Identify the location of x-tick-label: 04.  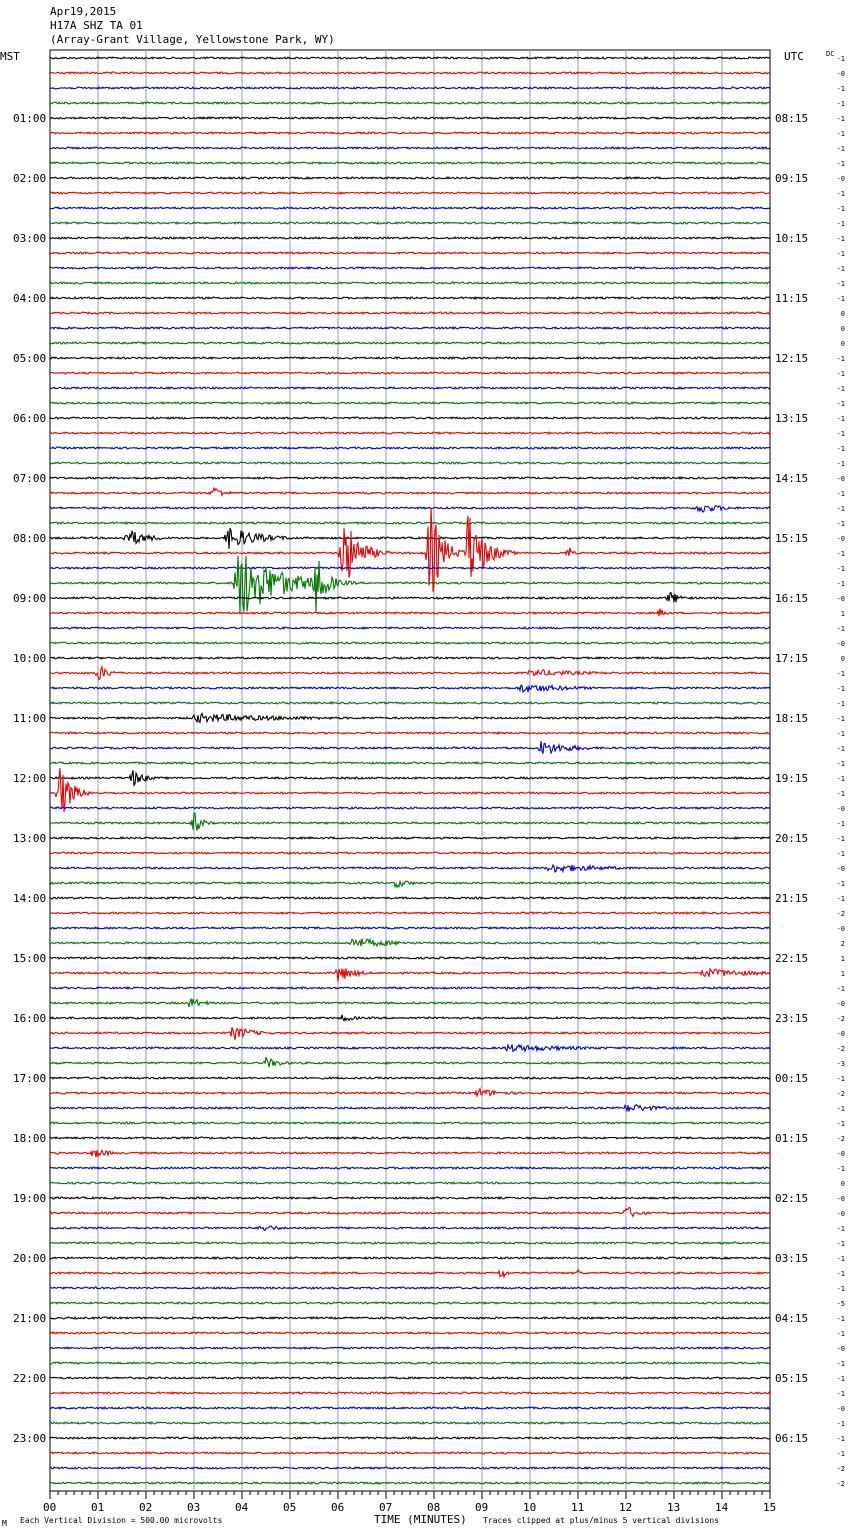
(242, 1507).